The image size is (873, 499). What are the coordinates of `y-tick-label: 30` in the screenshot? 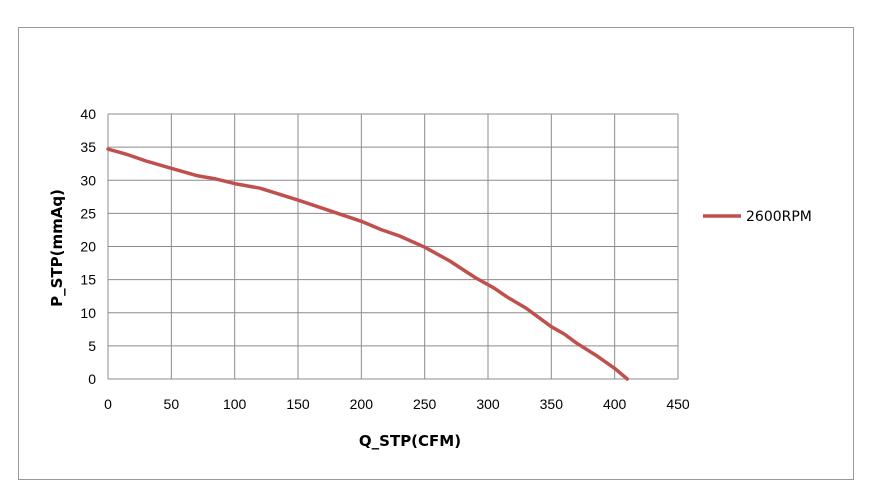 It's located at (88, 180).